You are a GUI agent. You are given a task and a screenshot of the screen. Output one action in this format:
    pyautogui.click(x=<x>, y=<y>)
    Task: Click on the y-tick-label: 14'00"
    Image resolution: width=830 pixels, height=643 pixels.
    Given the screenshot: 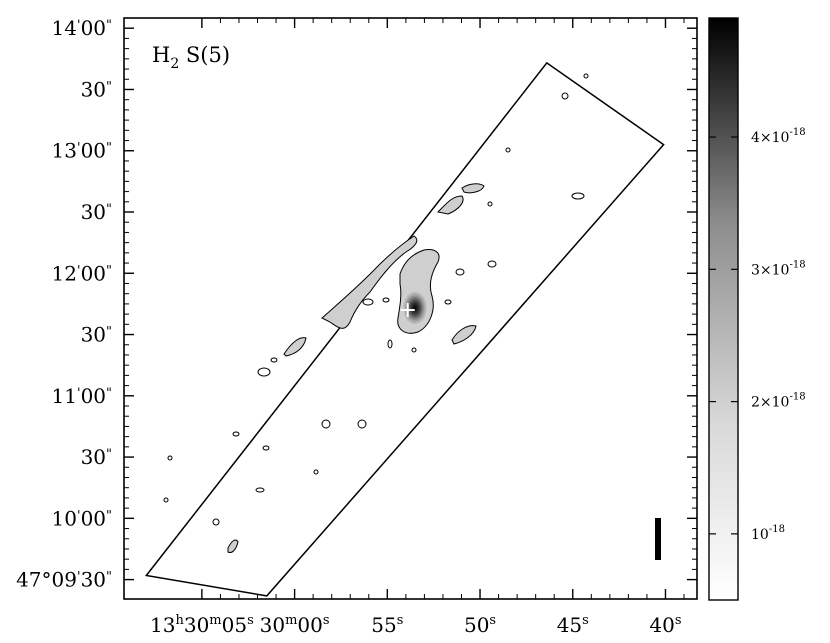 What is the action you would take?
    pyautogui.click(x=82, y=28)
    